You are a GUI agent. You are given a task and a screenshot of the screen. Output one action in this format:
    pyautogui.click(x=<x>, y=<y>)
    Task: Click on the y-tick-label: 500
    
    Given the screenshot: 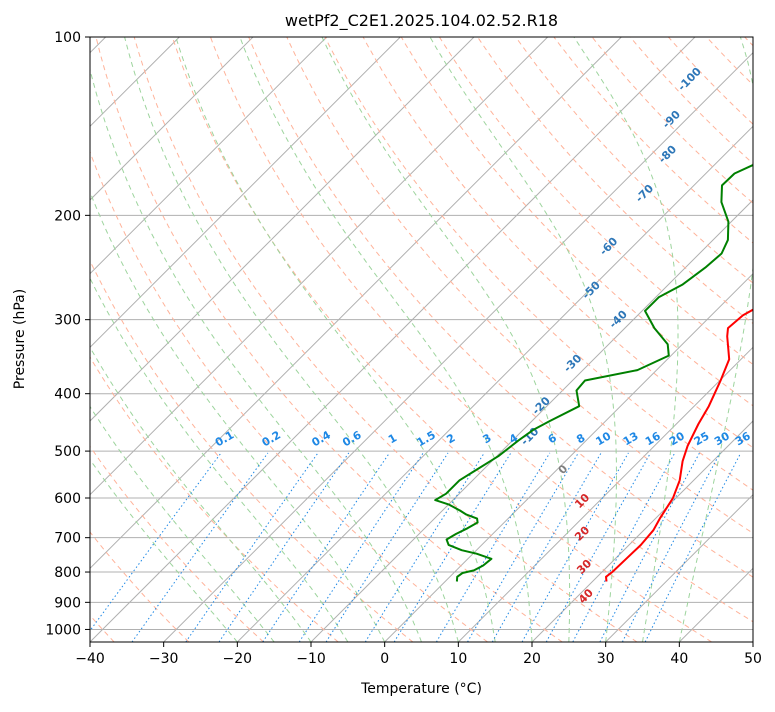 What is the action you would take?
    pyautogui.click(x=67, y=452)
    